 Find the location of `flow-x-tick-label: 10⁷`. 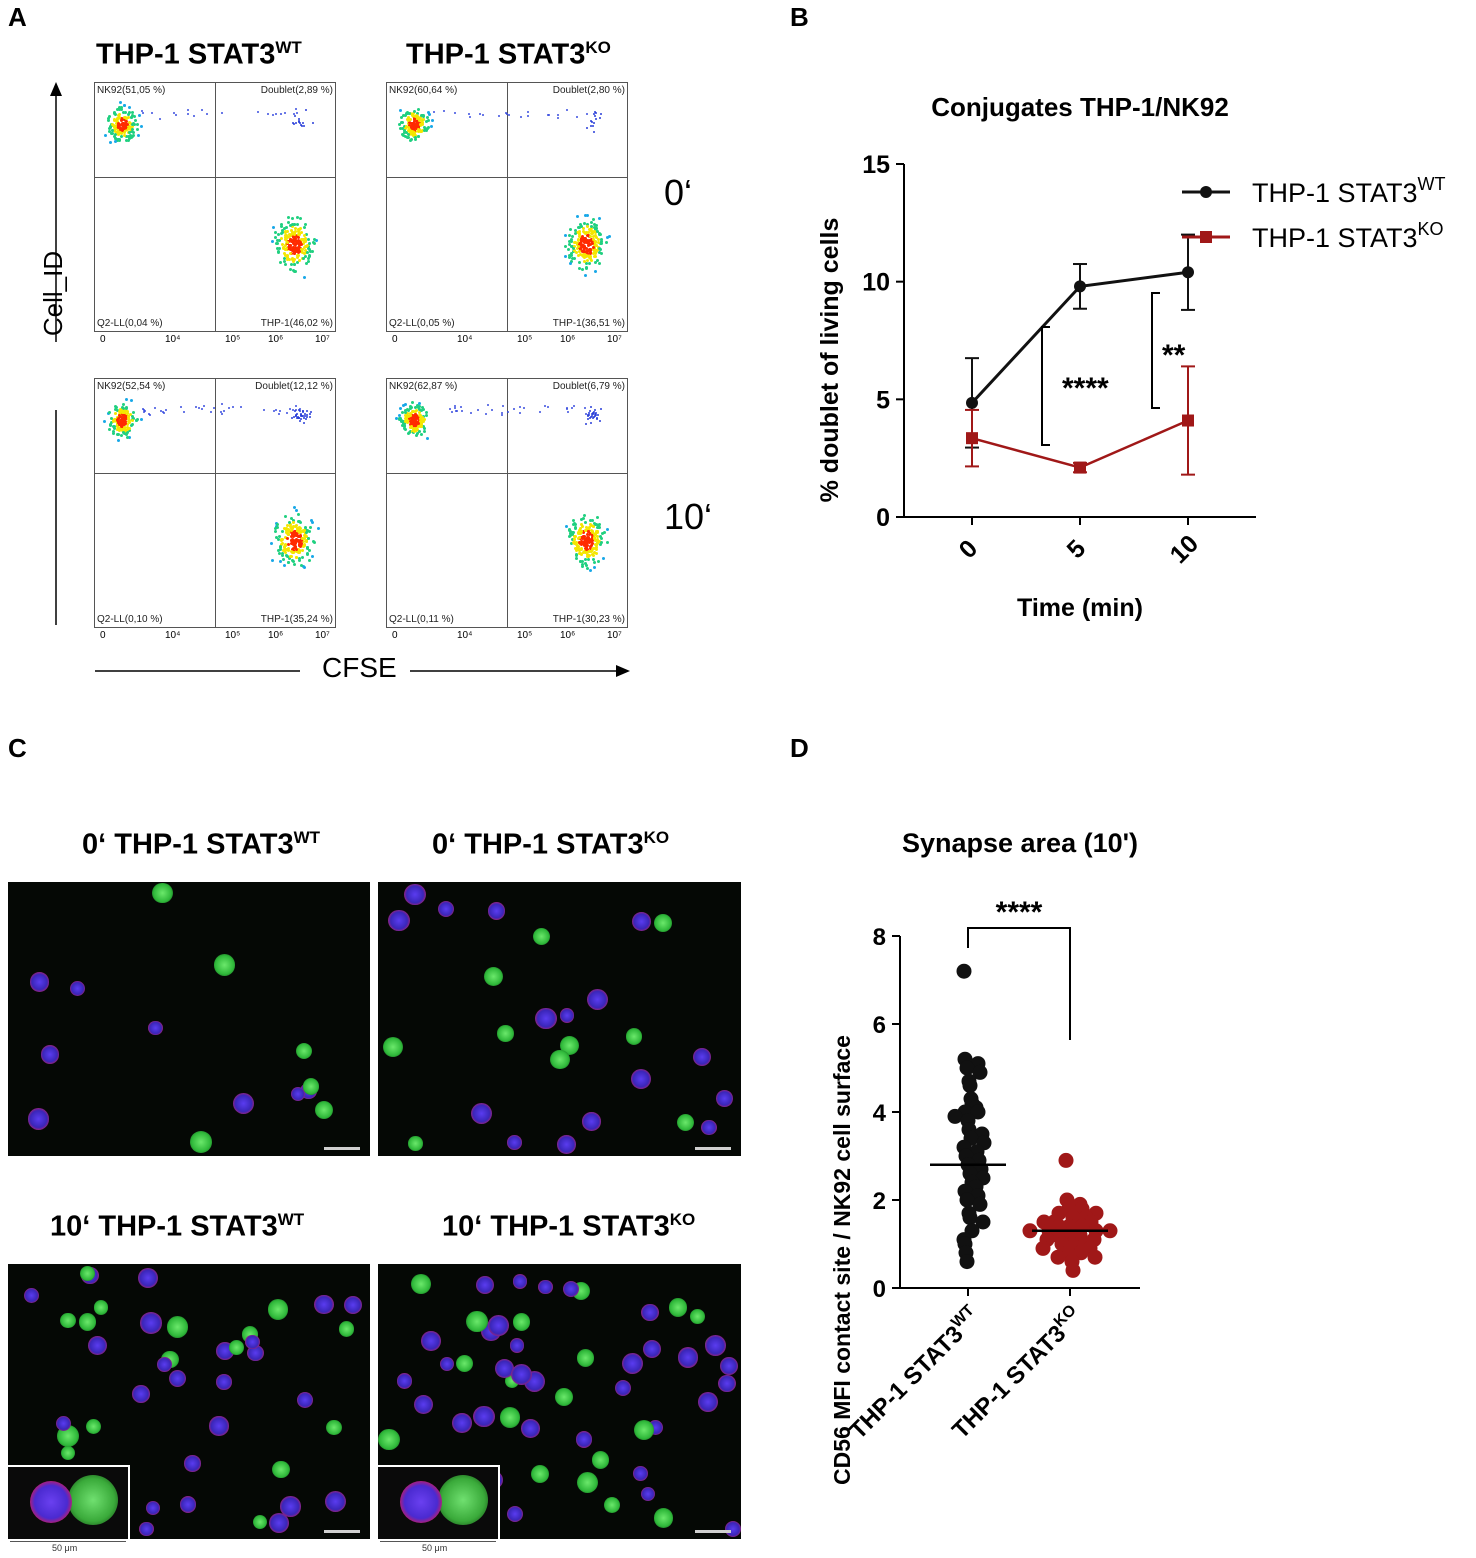

flow-x-tick-label: 10⁷ is located at coordinates (614, 339).